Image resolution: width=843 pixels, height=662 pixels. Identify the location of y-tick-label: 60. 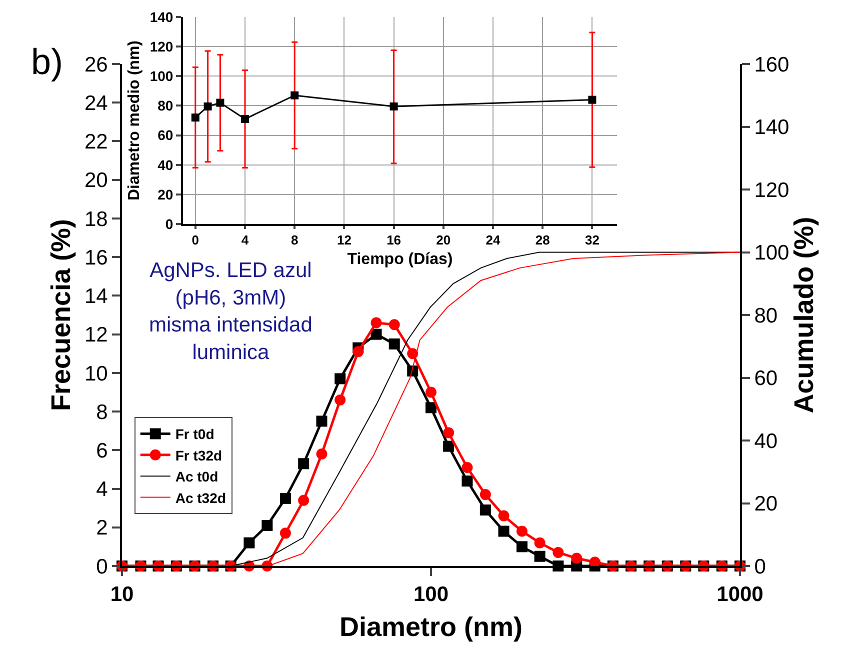
(166, 135).